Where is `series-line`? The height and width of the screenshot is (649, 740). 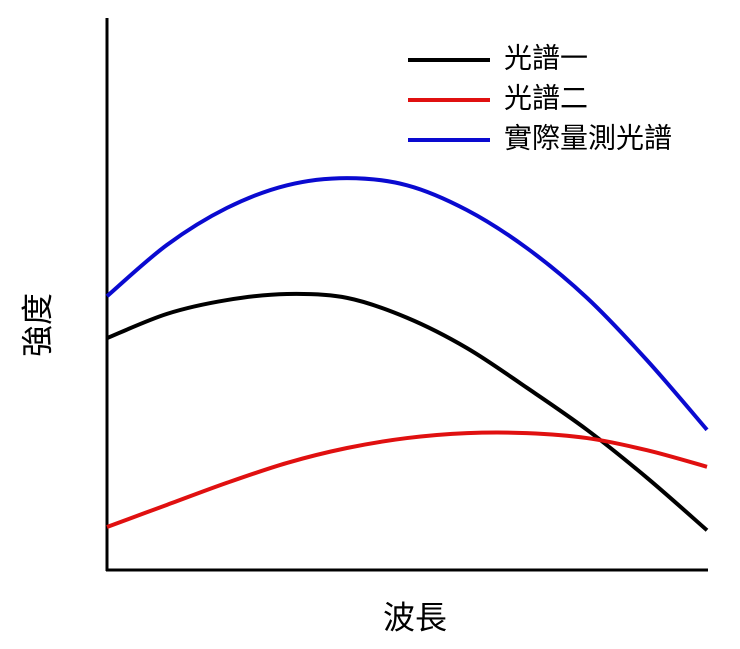
series-line is located at coordinates (407, 479).